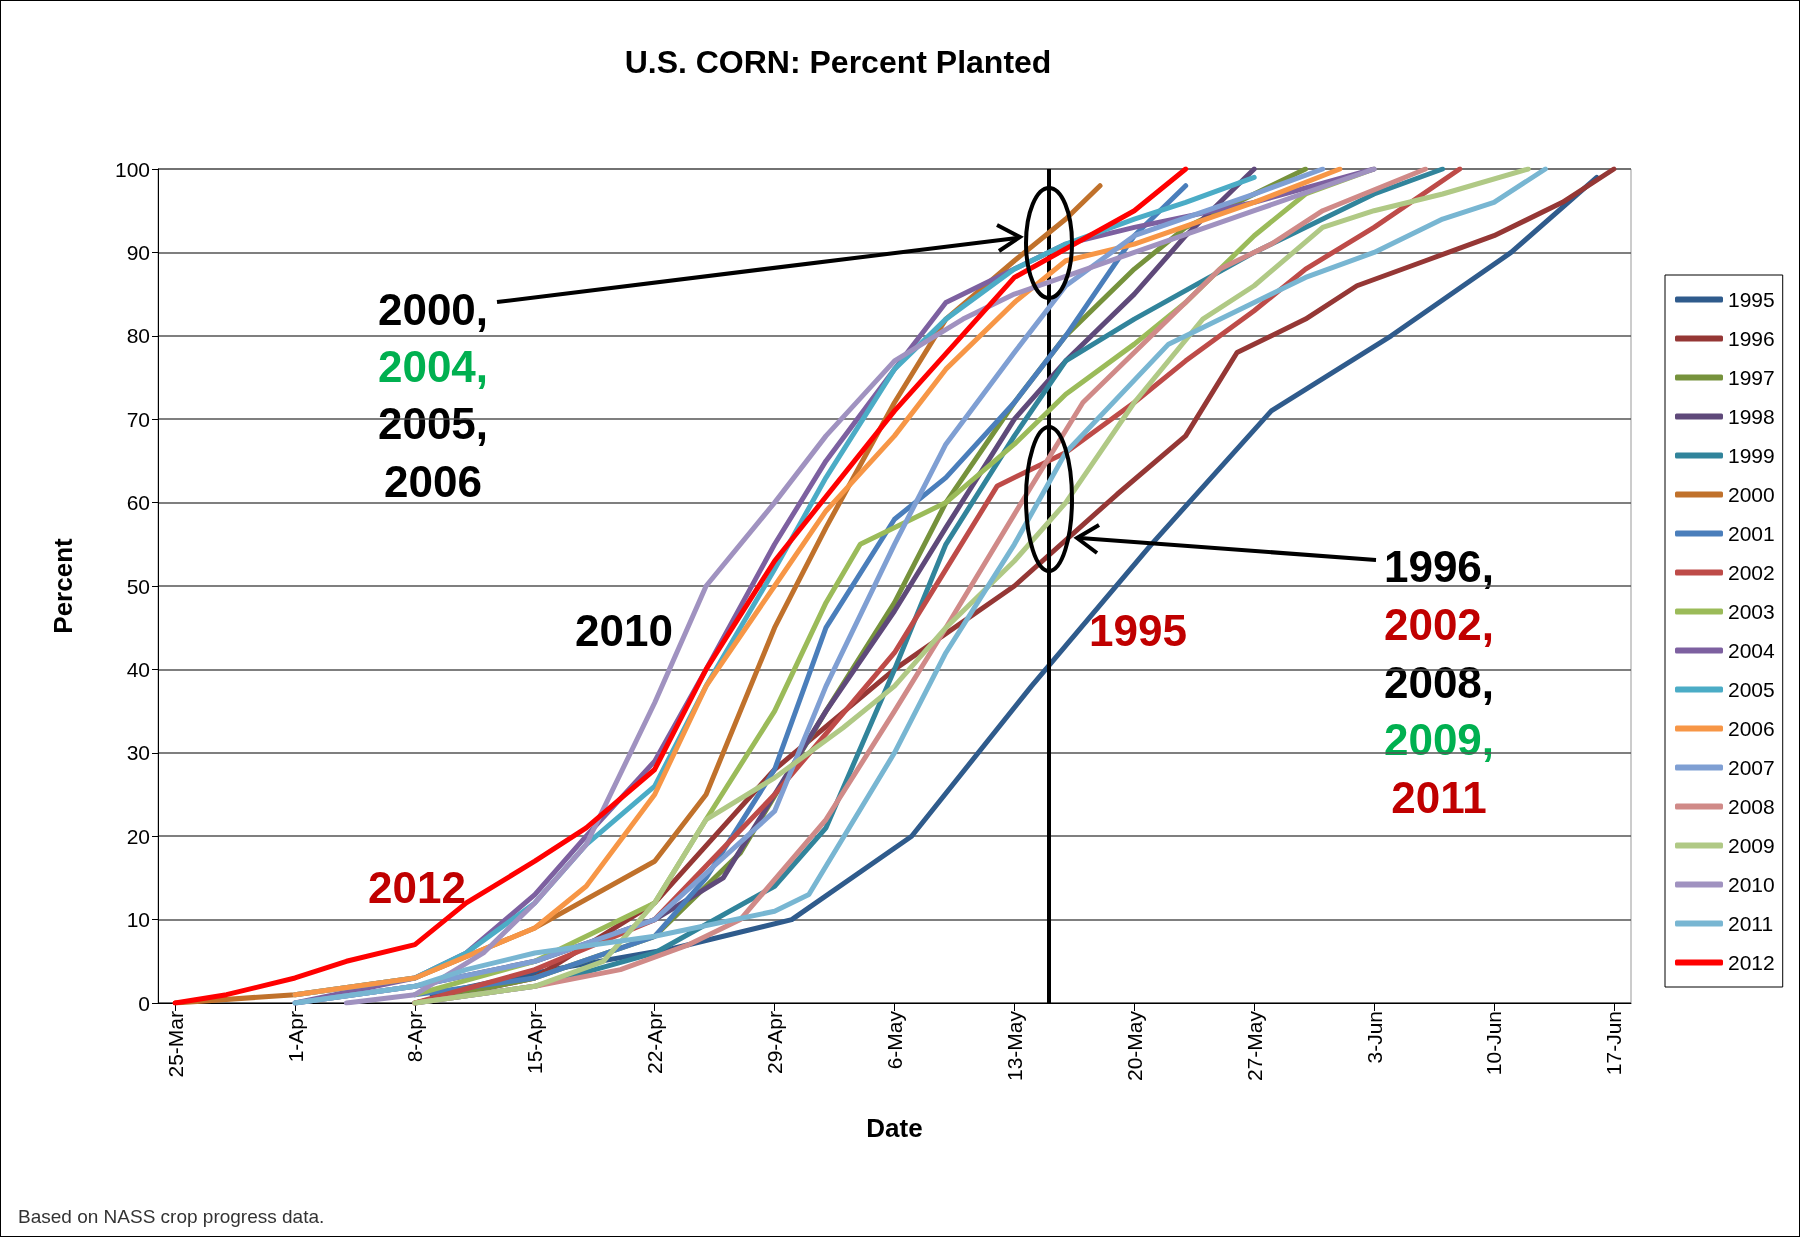 This screenshot has height=1237, width=1800. I want to click on x-tick-label: 3-Jun, so click(1374, 1037).